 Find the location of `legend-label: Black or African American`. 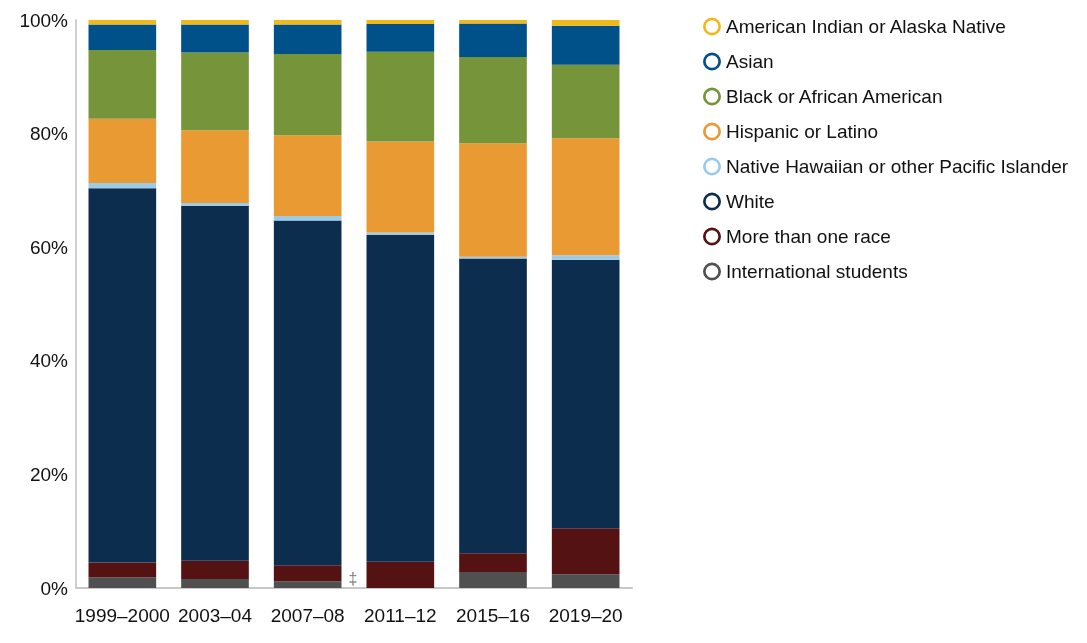

legend-label: Black or African American is located at coordinates (834, 96).